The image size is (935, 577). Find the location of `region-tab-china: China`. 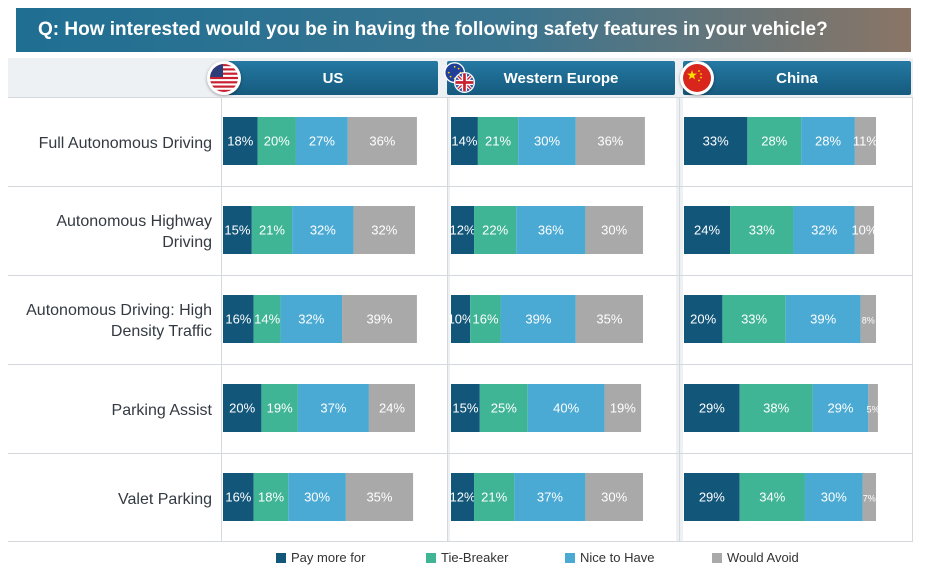

region-tab-china: China is located at coordinates (797, 78).